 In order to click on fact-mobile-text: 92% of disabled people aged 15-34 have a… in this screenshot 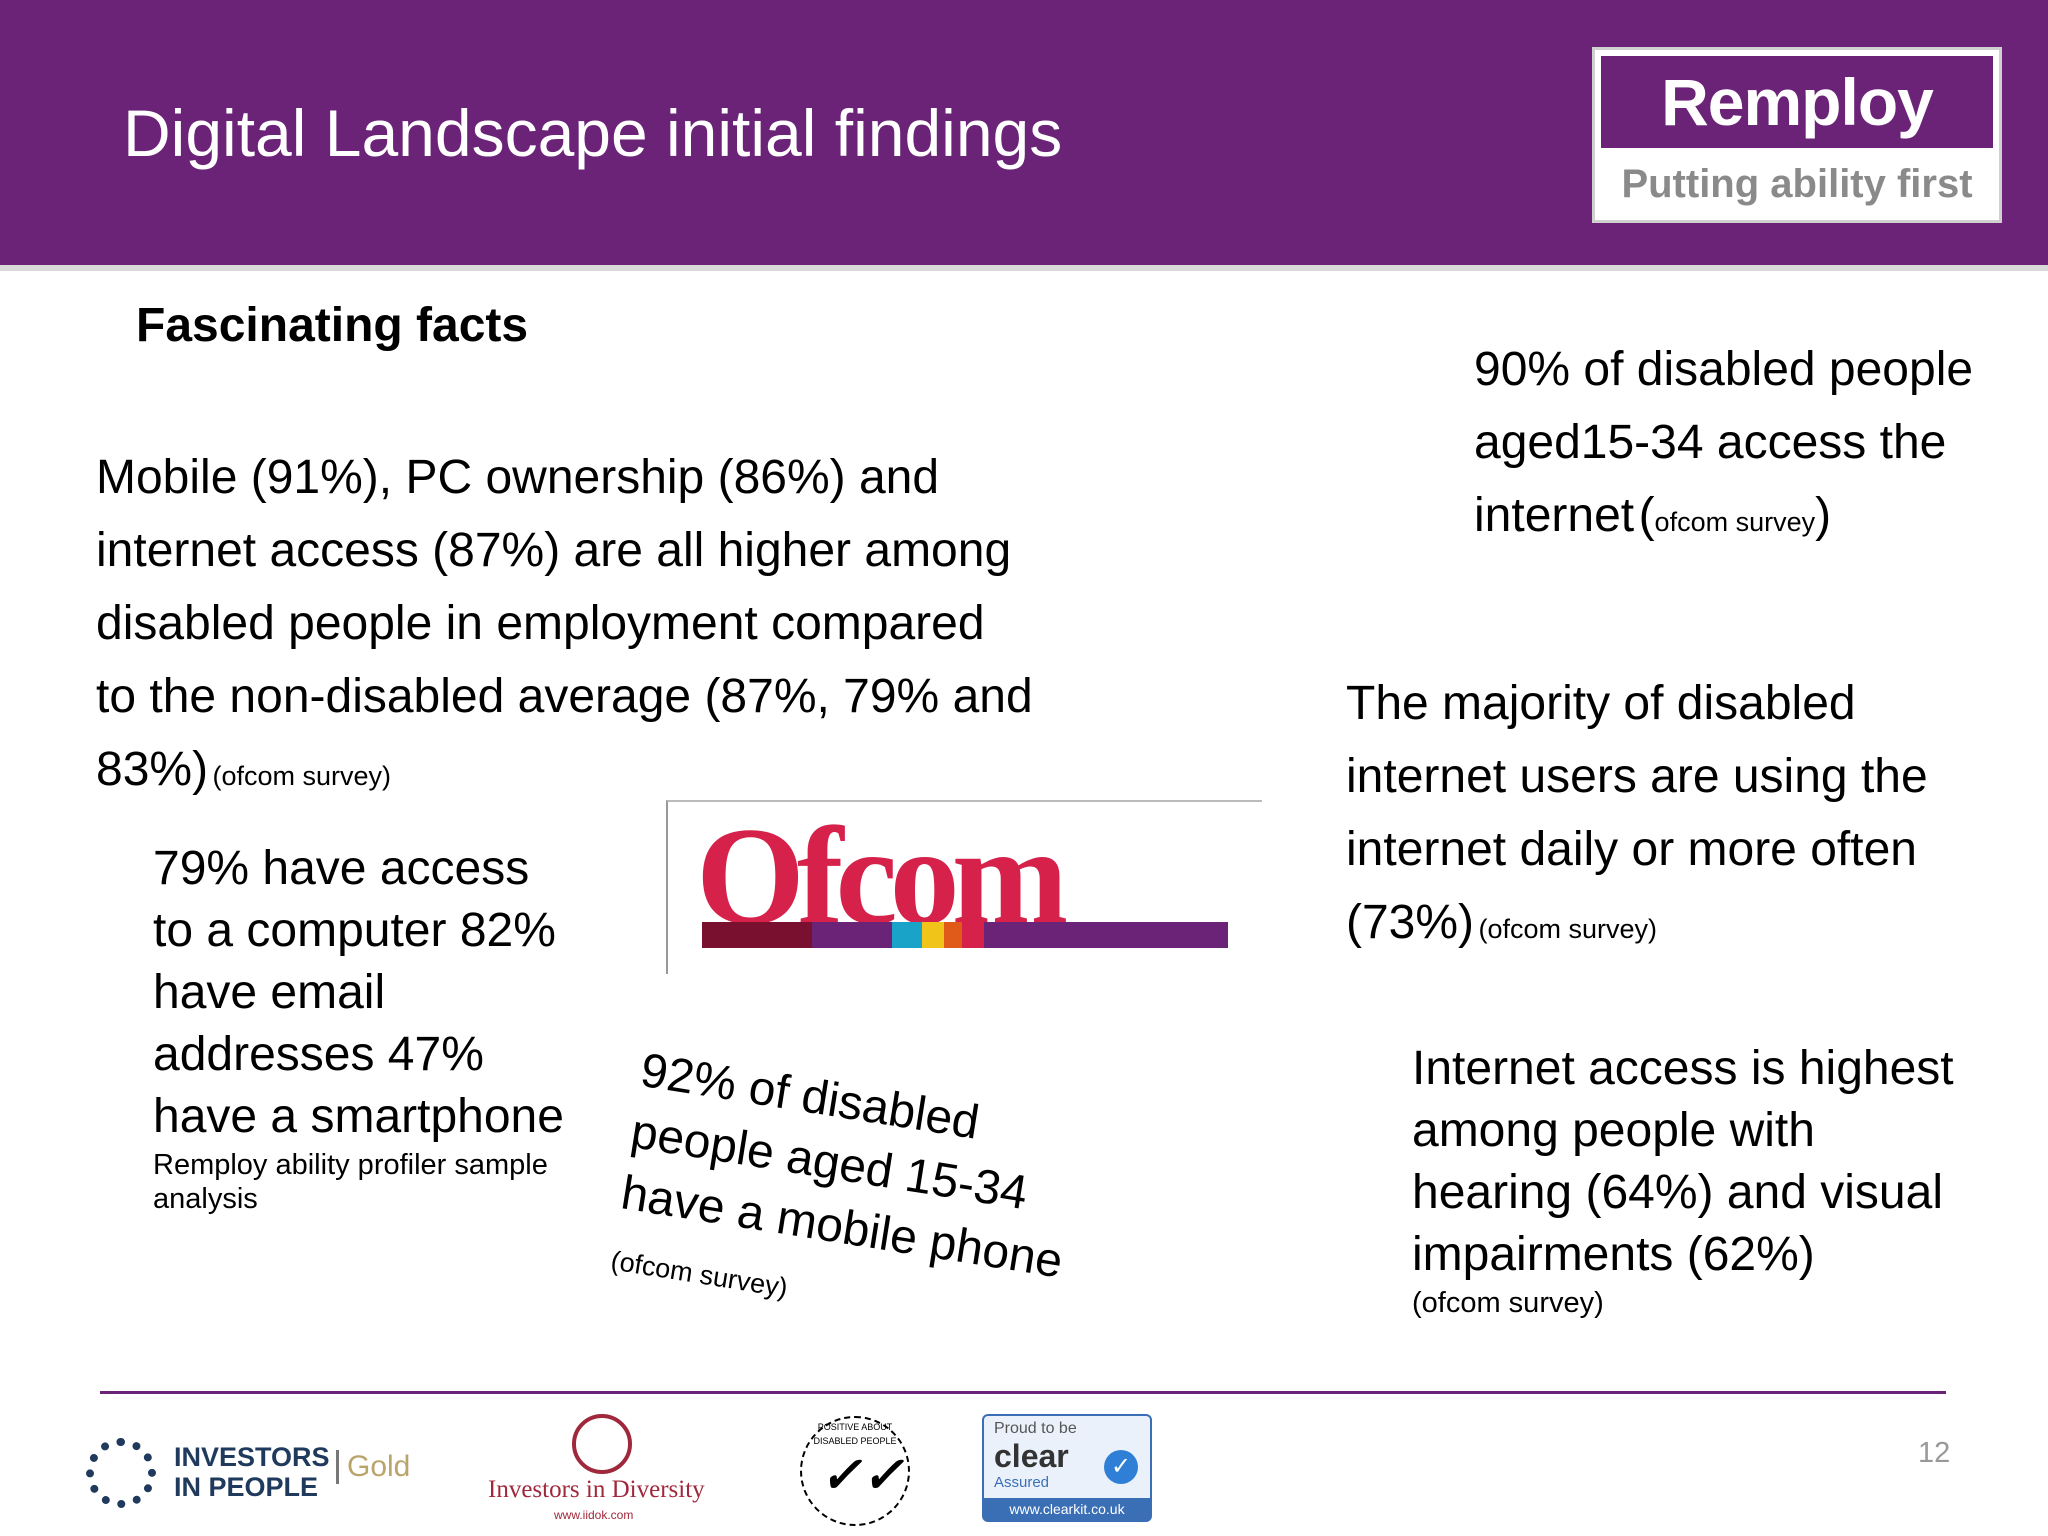, I will do `click(842, 1166)`.